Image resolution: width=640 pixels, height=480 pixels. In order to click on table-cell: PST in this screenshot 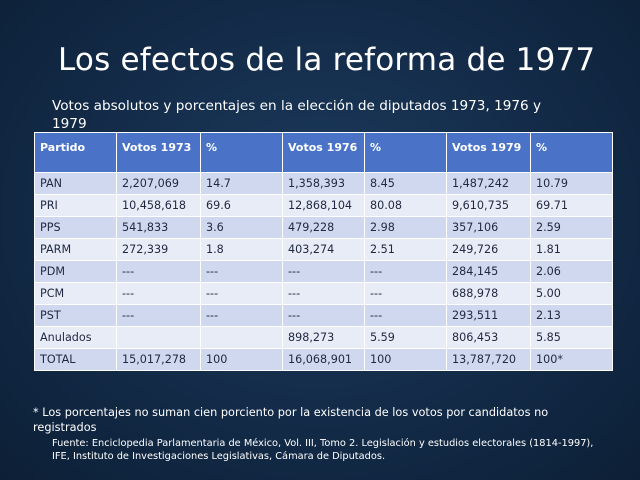, I will do `click(75, 315)`.